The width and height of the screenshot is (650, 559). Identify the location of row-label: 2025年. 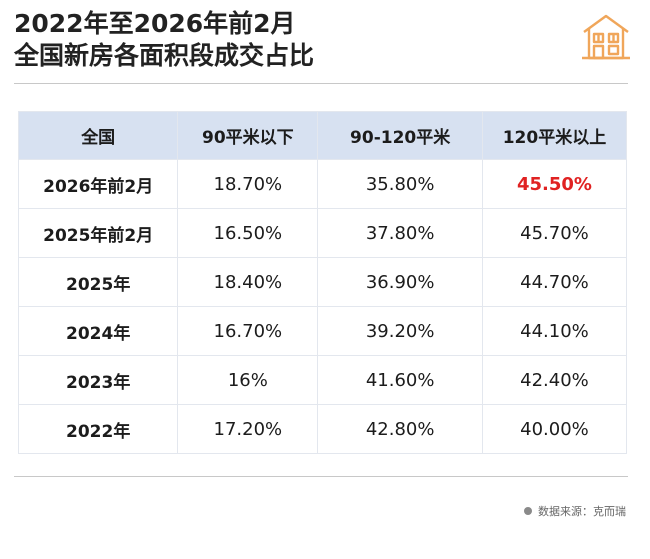
(98, 282).